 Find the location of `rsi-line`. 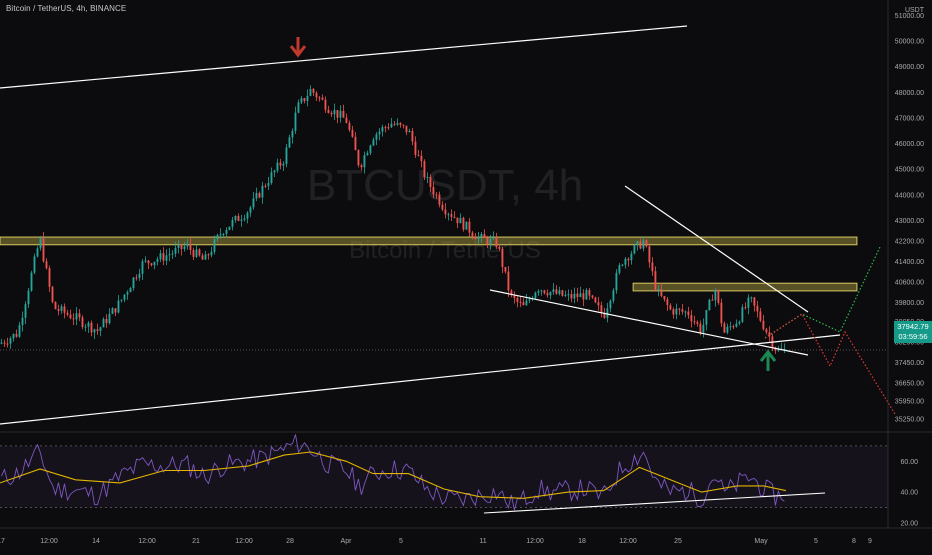

rsi-line is located at coordinates (393, 472).